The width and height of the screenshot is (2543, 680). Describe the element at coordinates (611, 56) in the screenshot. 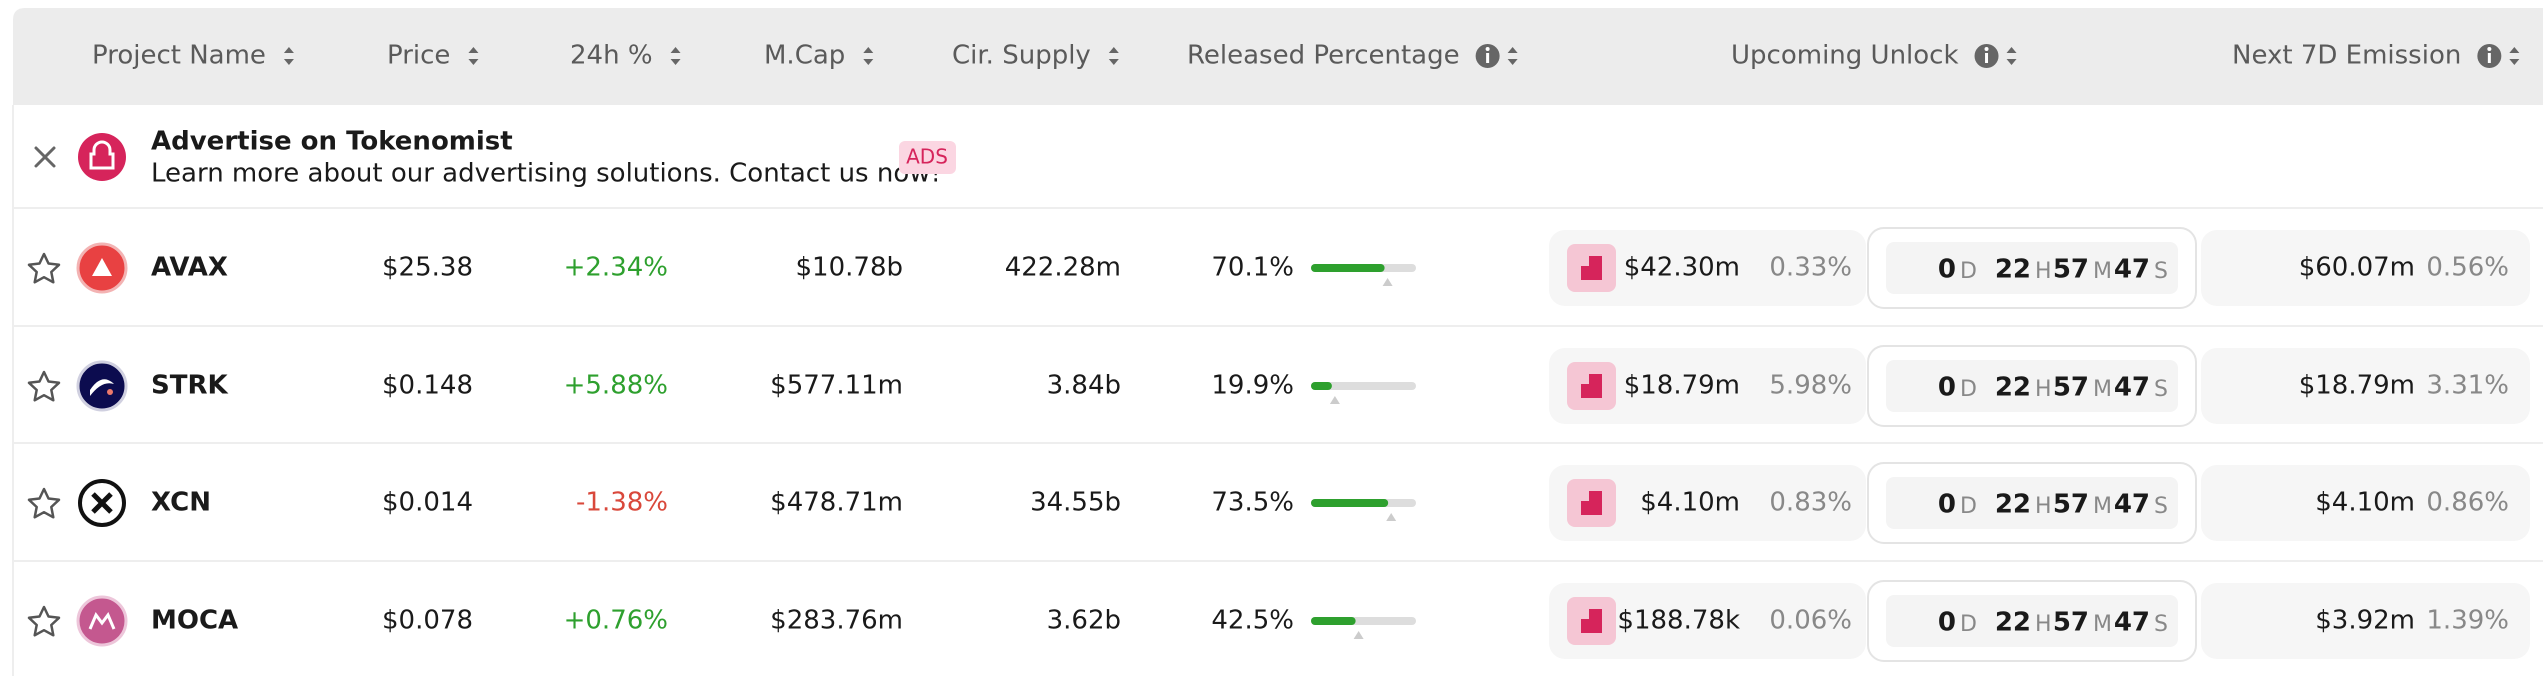

I see `column-header: 24h %` at that location.